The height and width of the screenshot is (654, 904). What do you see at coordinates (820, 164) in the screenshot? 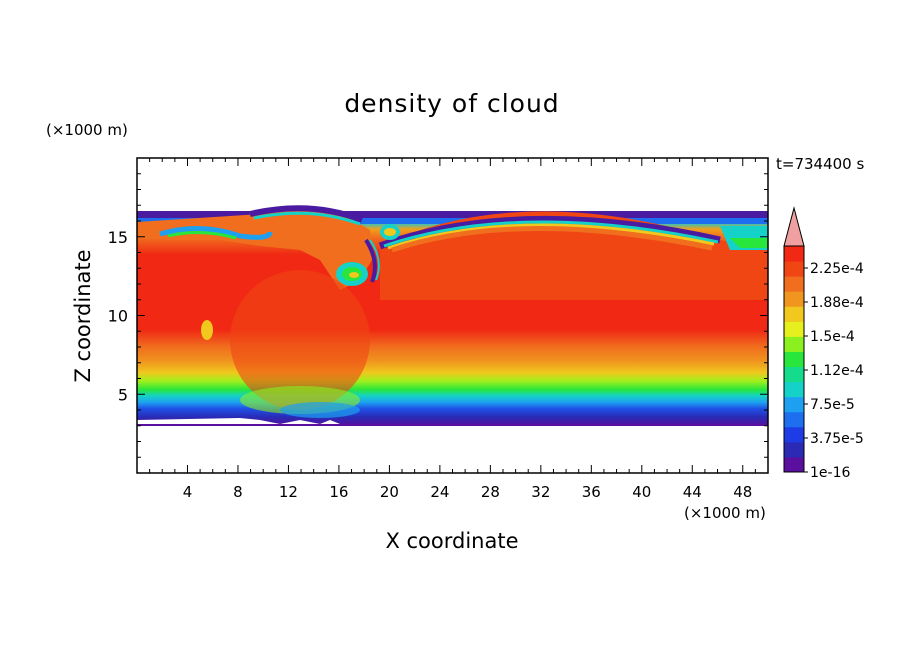
I see `time-label: t=734400 s` at bounding box center [820, 164].